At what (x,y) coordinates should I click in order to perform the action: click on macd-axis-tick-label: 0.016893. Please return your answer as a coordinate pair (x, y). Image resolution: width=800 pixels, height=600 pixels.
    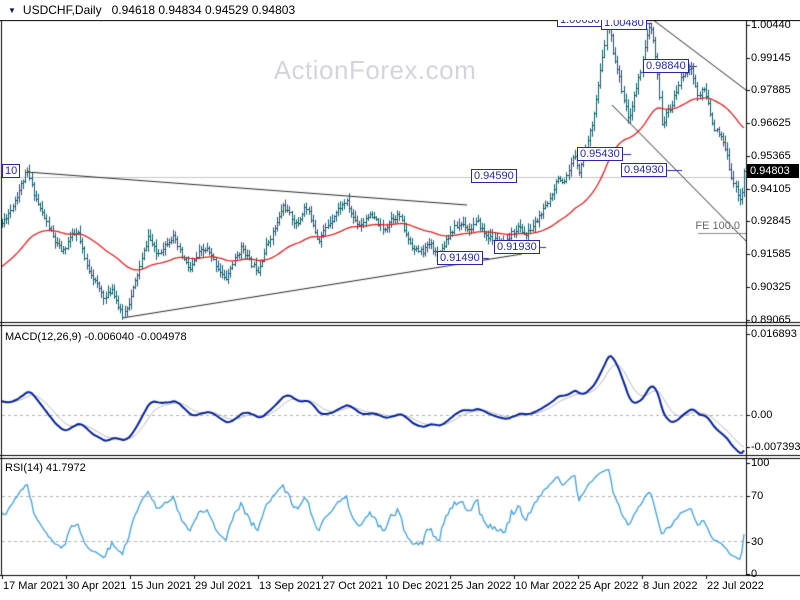
    Looking at the image, I should click on (774, 334).